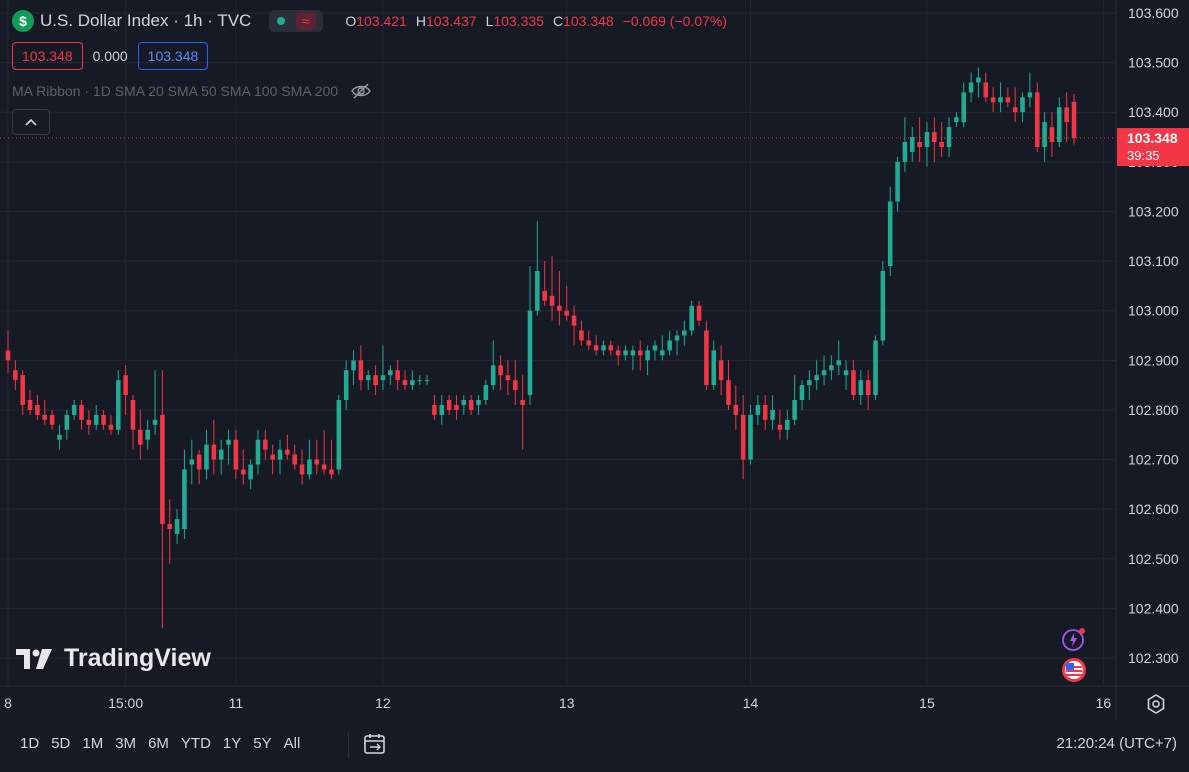 The image size is (1189, 772). I want to click on x-tick-label: 8, so click(8, 703).